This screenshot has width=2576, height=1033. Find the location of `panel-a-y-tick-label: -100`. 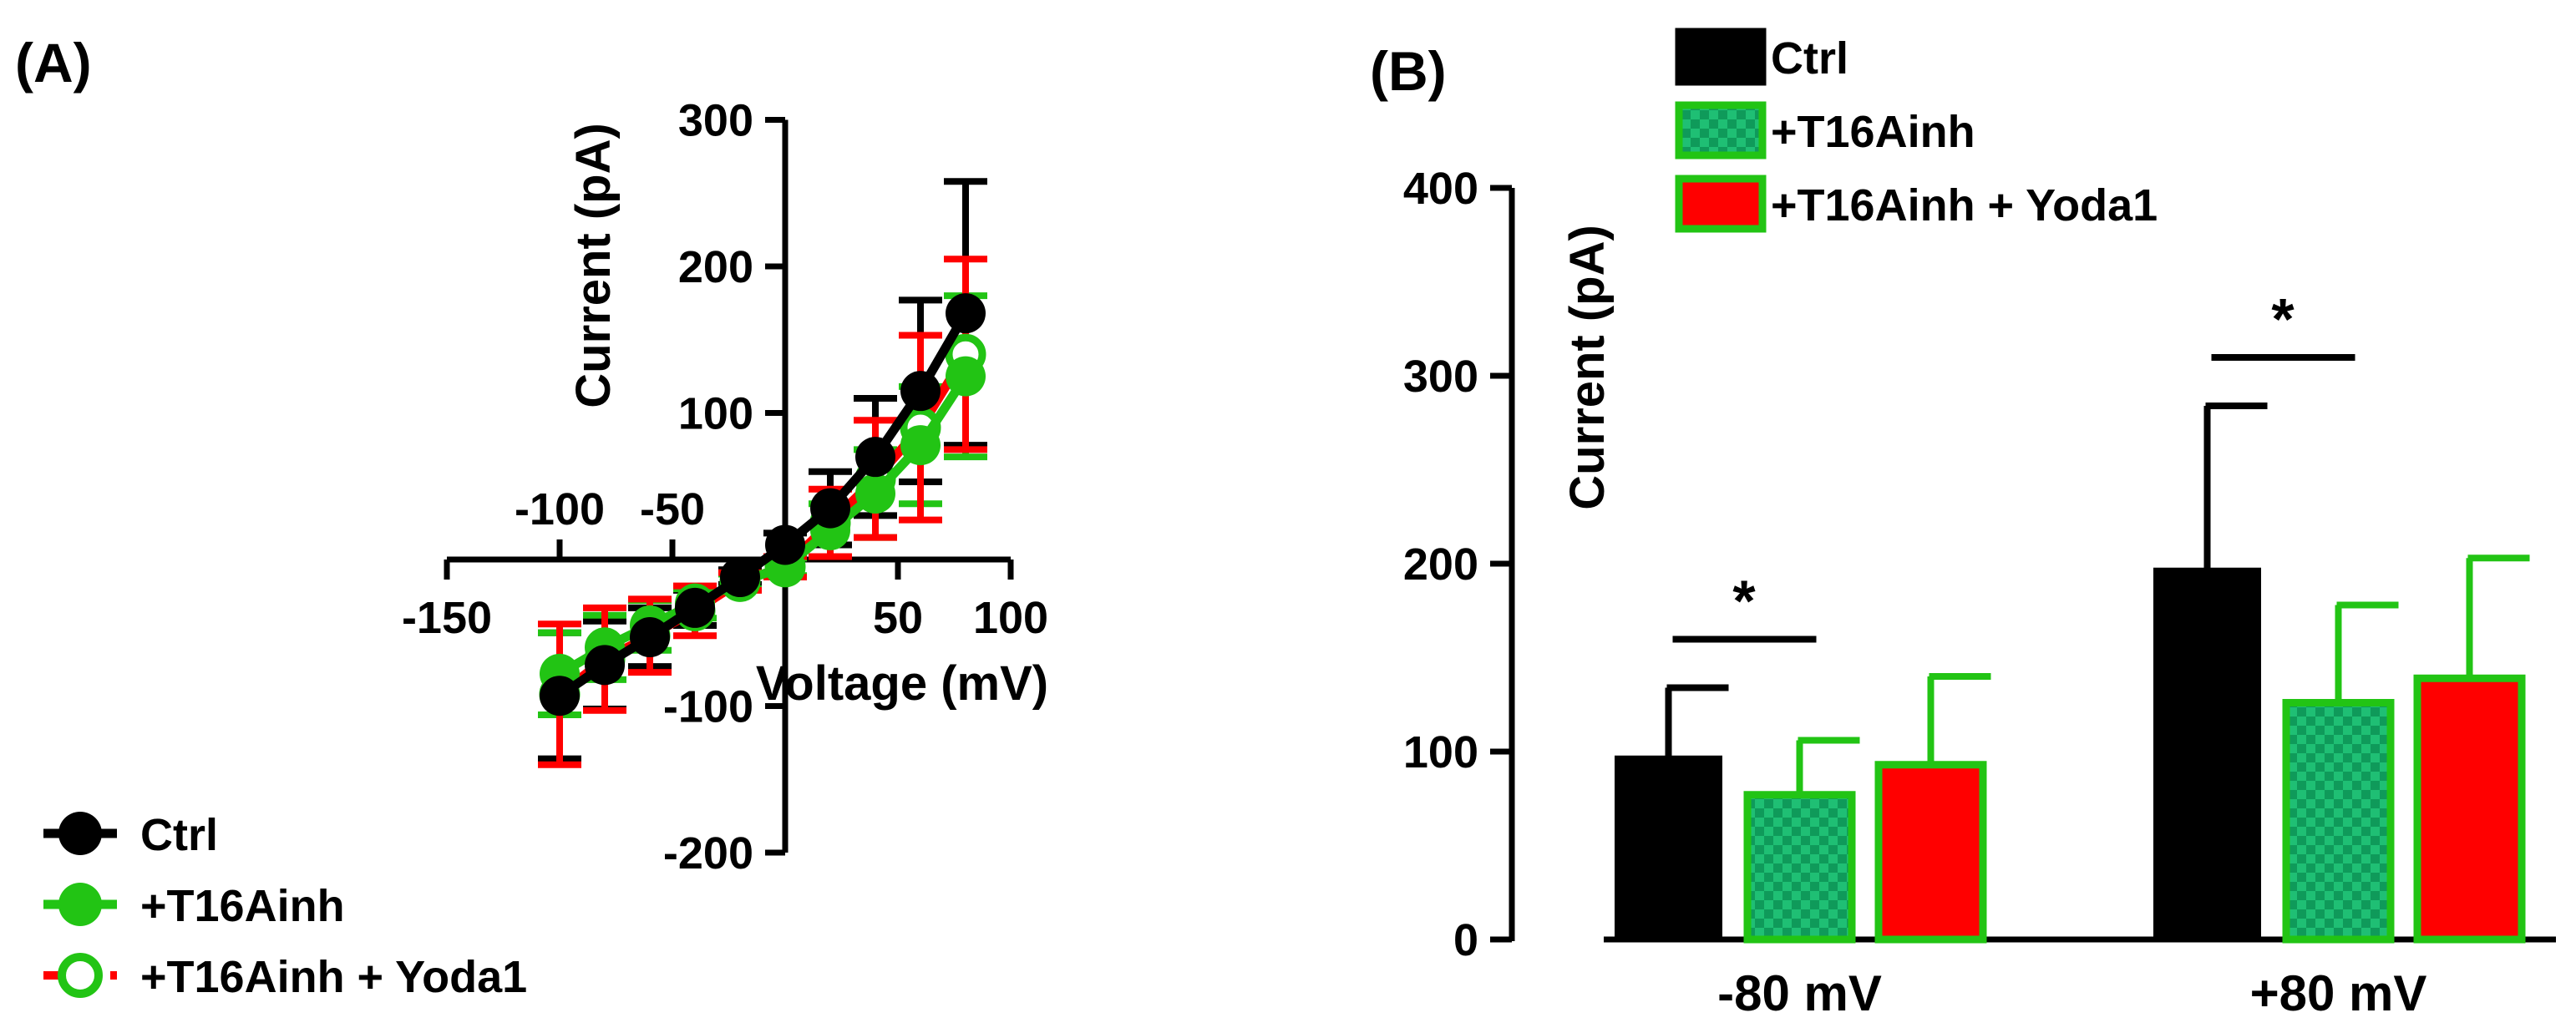

panel-a-y-tick-label: -100 is located at coordinates (708, 707).